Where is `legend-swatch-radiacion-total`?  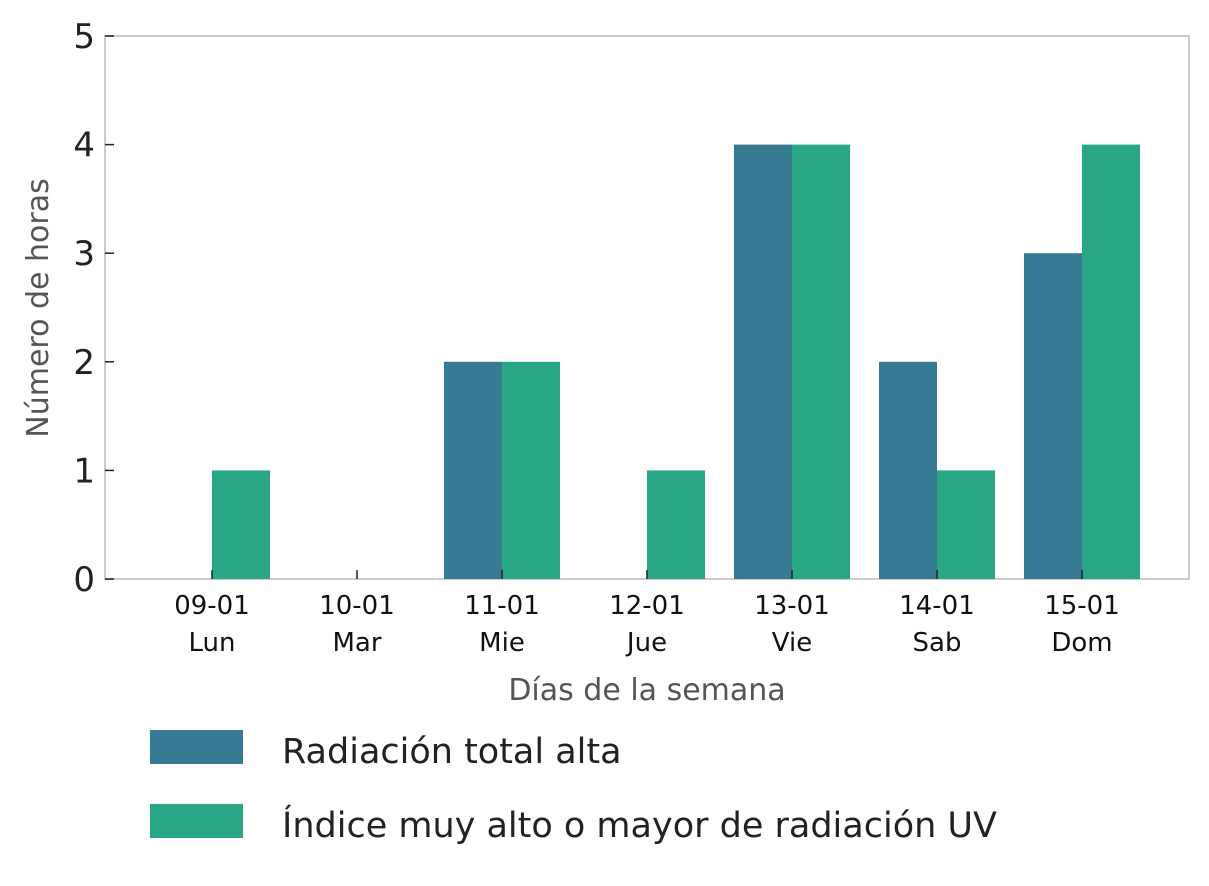
legend-swatch-radiacion-total is located at coordinates (196, 747).